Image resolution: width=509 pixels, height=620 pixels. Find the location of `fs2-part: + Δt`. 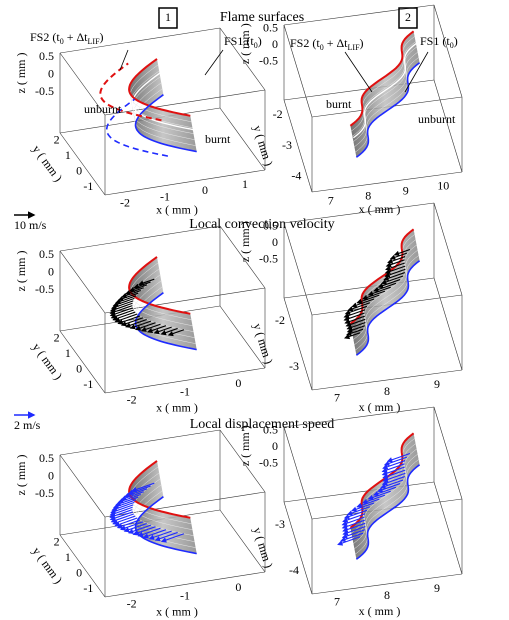

fs2-part: + Δt is located at coordinates (76, 37).